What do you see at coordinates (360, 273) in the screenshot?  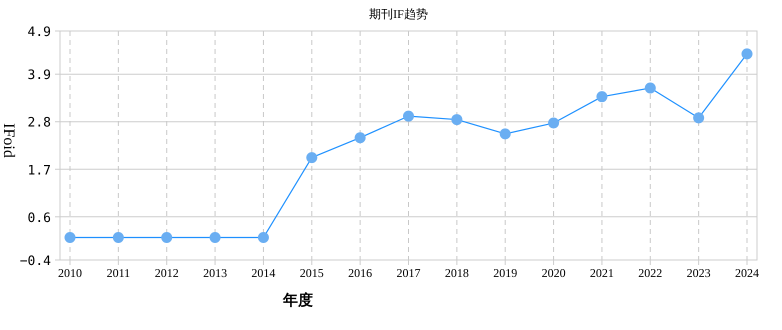 I see `x-tick-label: 2016` at bounding box center [360, 273].